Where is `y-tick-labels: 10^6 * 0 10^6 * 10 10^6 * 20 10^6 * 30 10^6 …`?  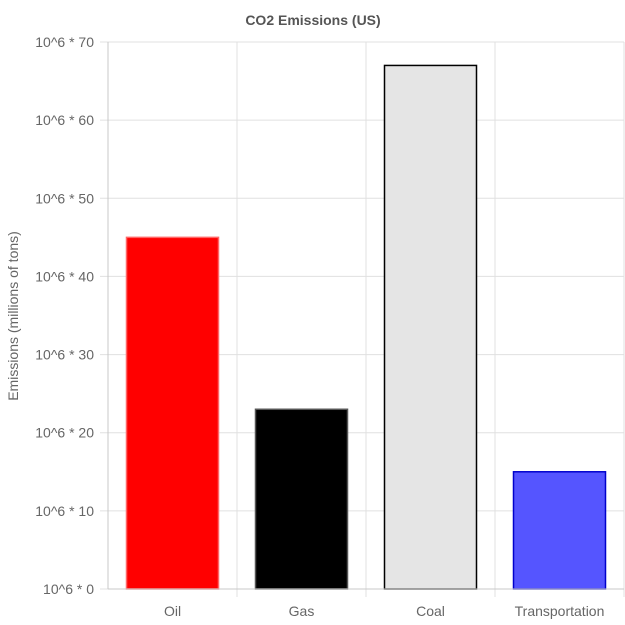
y-tick-labels: 10^6 * 0 10^6 * 10 10^6 * 20 10^6 * 30 10^6 … is located at coordinates (64, 315).